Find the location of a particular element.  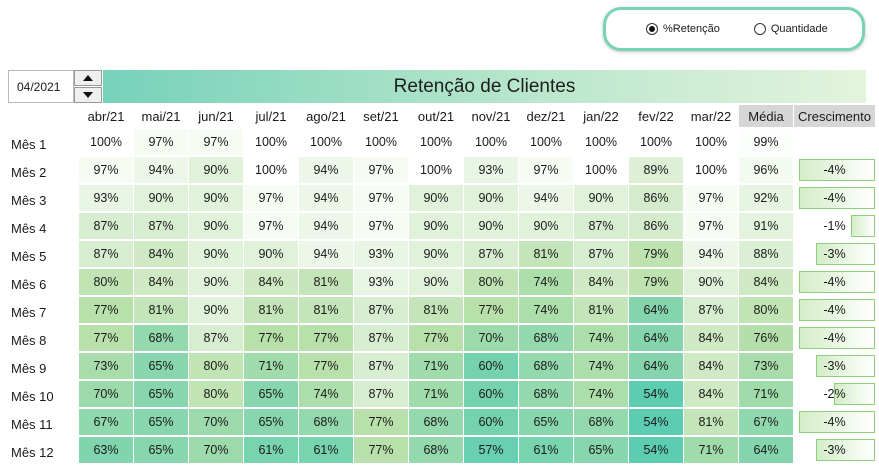

growth-cell: -1% is located at coordinates (834, 226).